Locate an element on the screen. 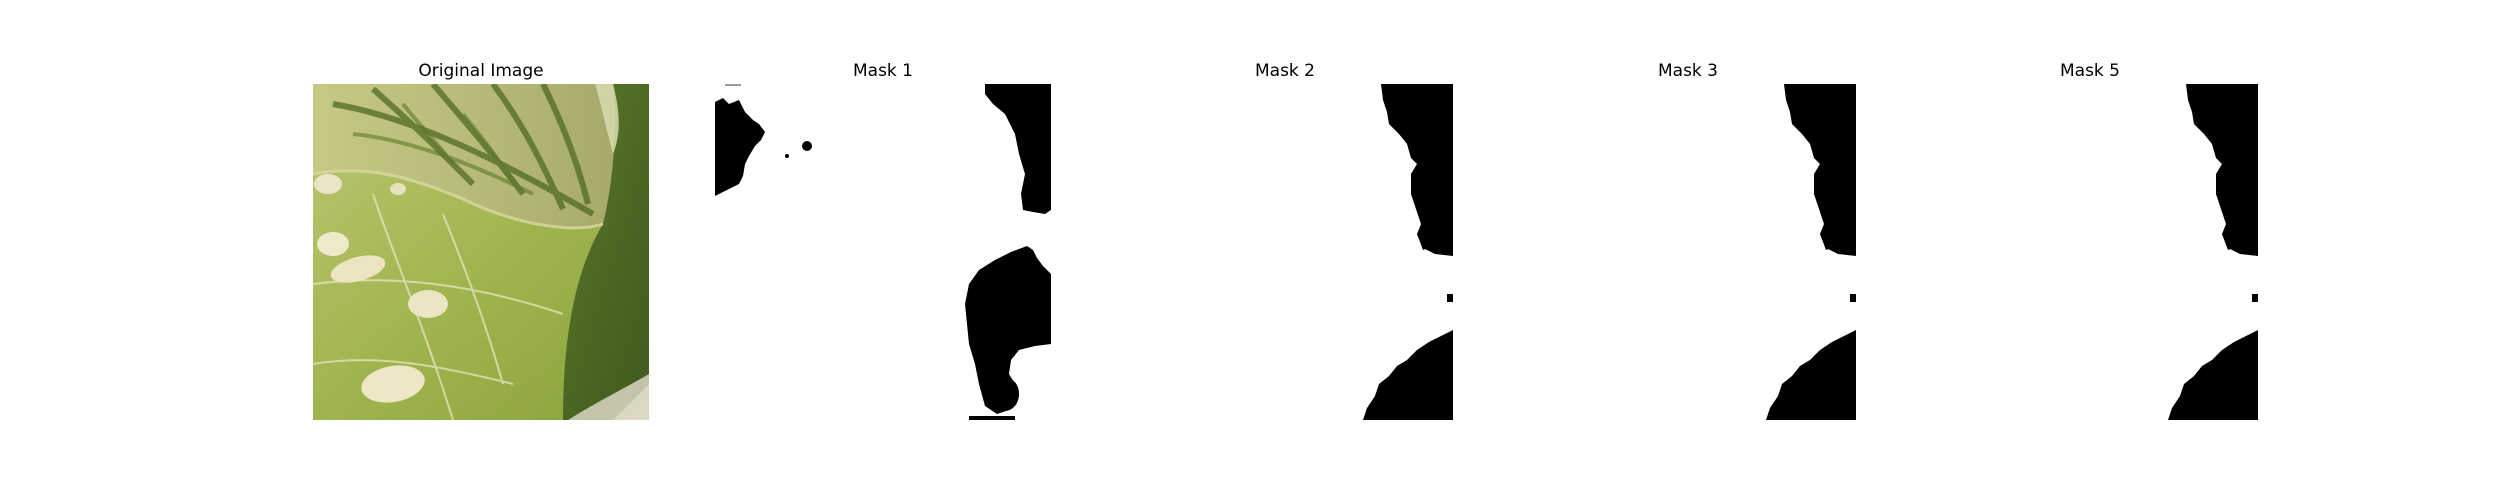  panel-title: Mask 5 is located at coordinates (2089, 71).